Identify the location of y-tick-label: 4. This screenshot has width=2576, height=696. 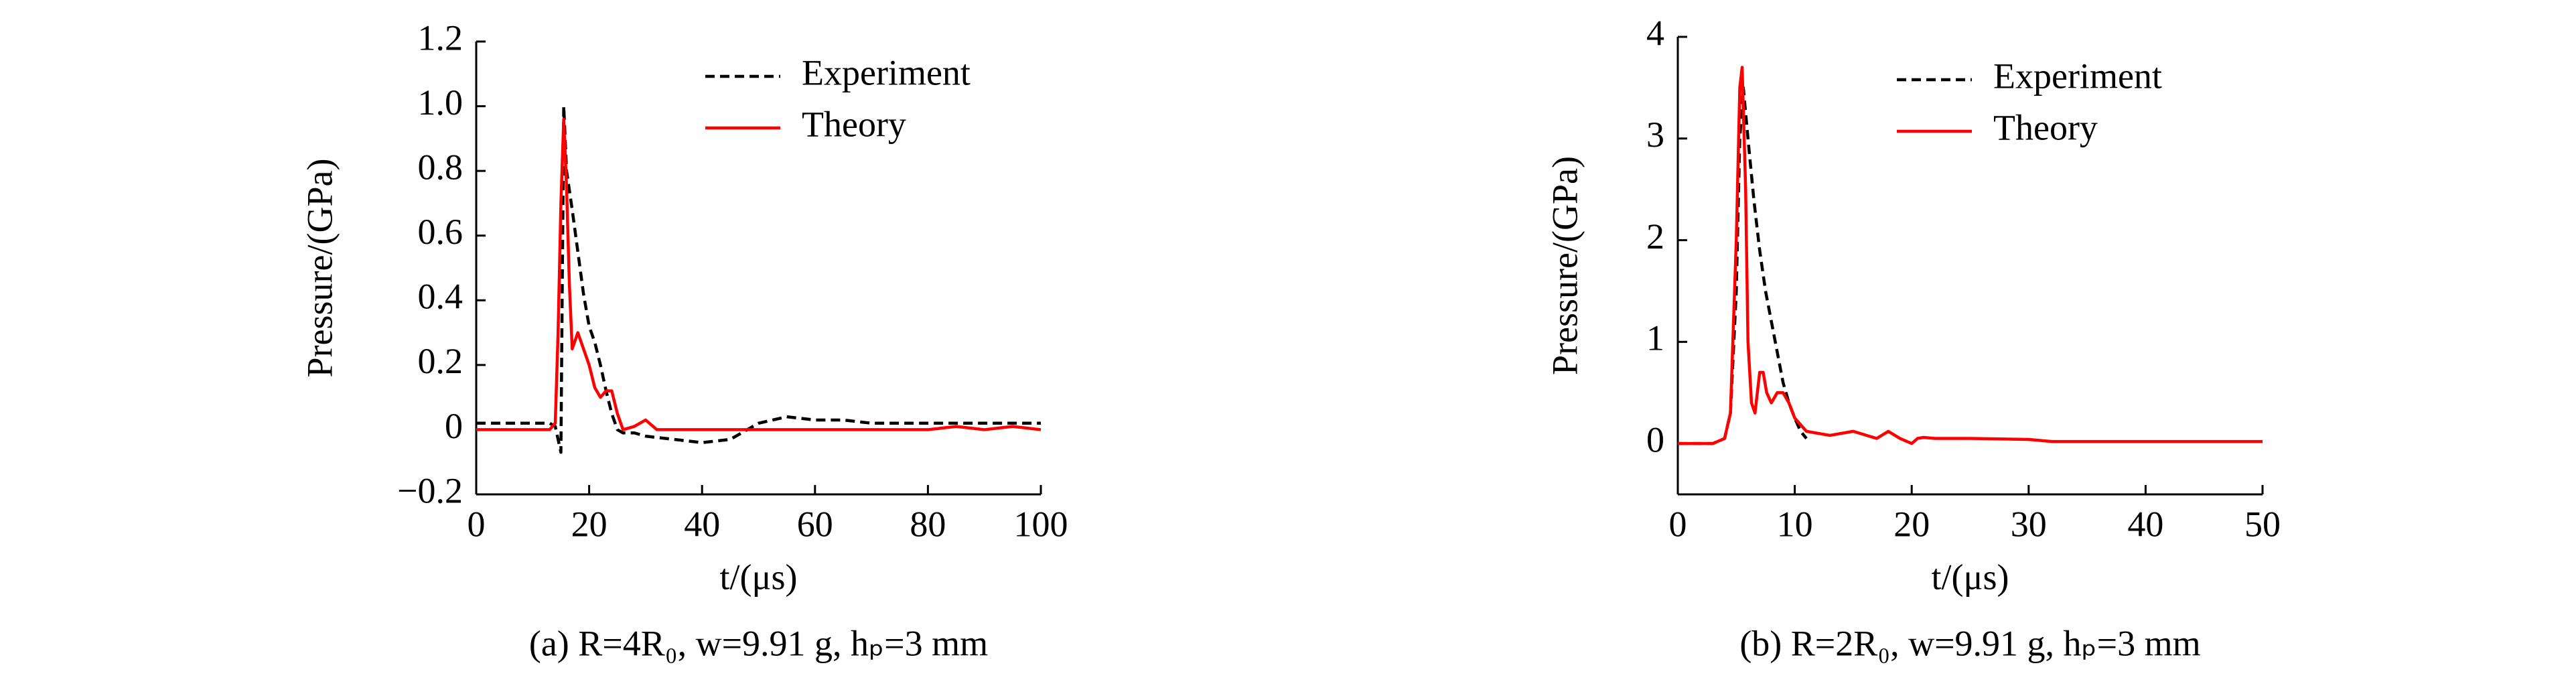
(1655, 33).